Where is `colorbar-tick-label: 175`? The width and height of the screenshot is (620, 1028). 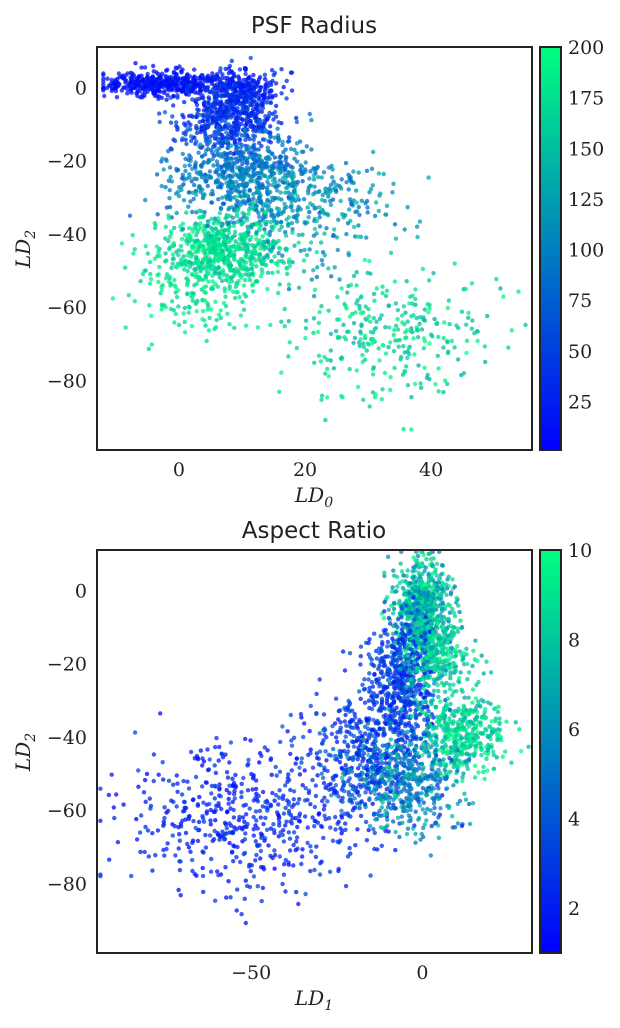 colorbar-tick-label: 175 is located at coordinates (586, 99).